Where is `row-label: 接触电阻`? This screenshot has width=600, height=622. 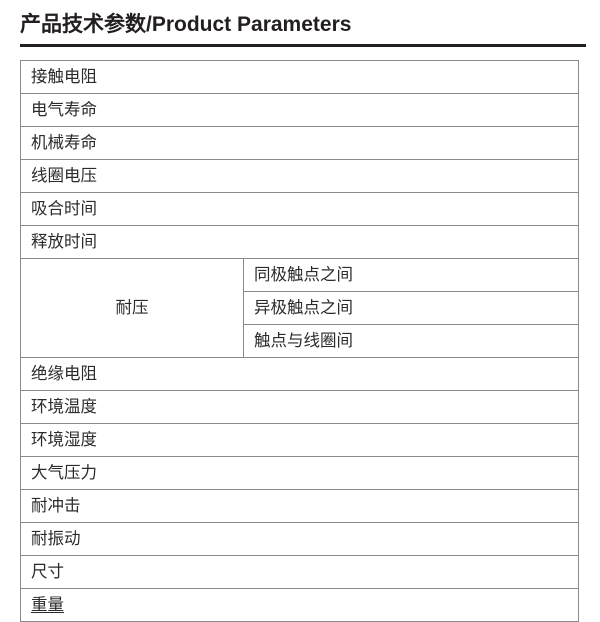
row-label: 接触电阻 is located at coordinates (299, 77).